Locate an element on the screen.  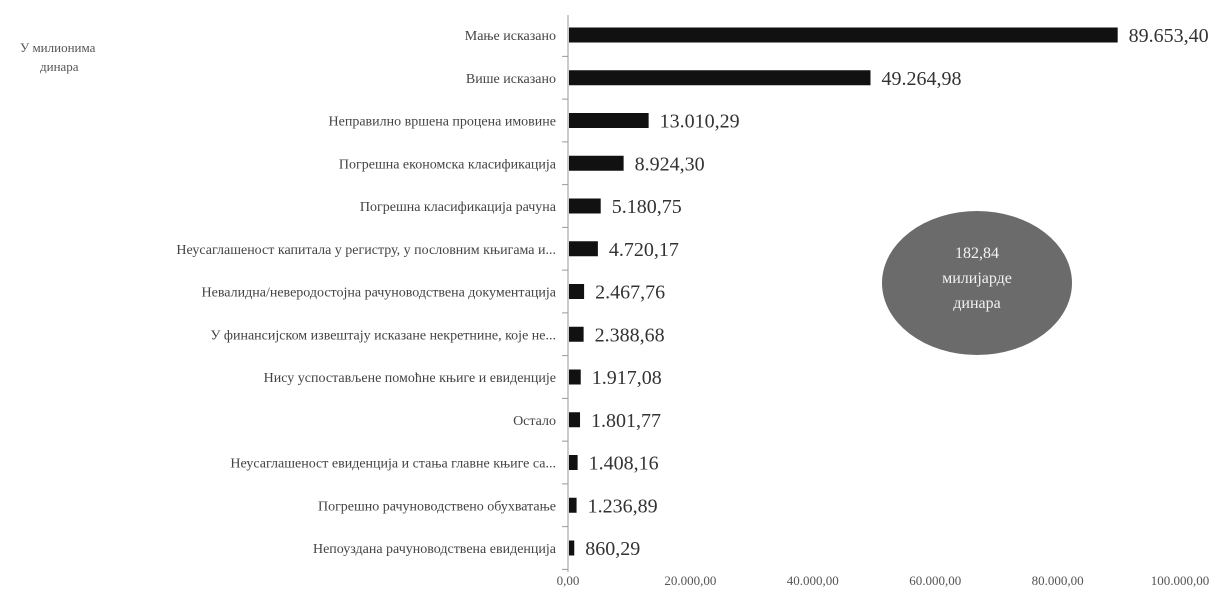
value-label: 1.917,08 is located at coordinates (627, 378).